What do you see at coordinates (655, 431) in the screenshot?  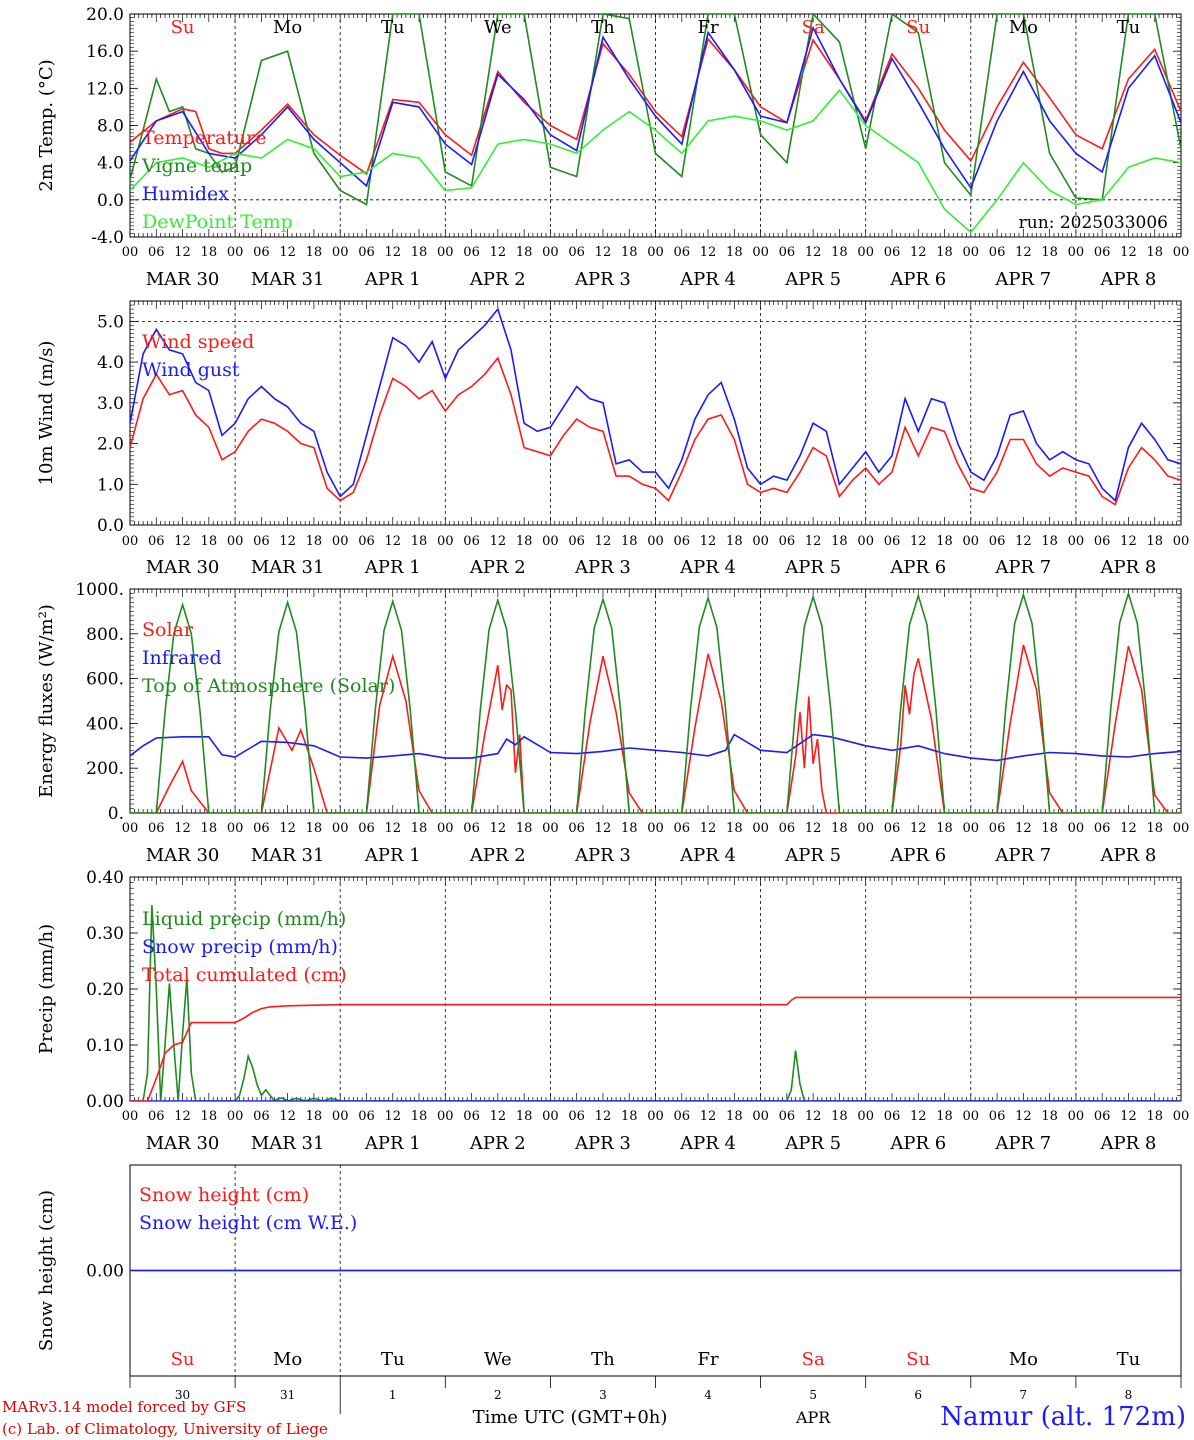 I see `series-line-wind-speed` at bounding box center [655, 431].